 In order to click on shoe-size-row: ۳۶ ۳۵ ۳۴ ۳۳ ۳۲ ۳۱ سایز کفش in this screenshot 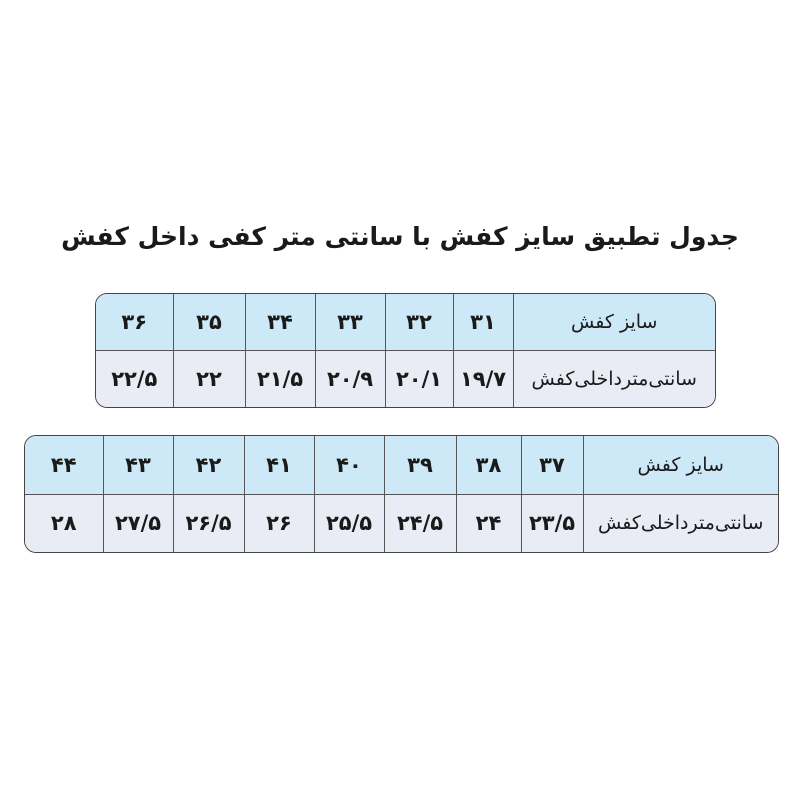, I will do `click(405, 322)`.